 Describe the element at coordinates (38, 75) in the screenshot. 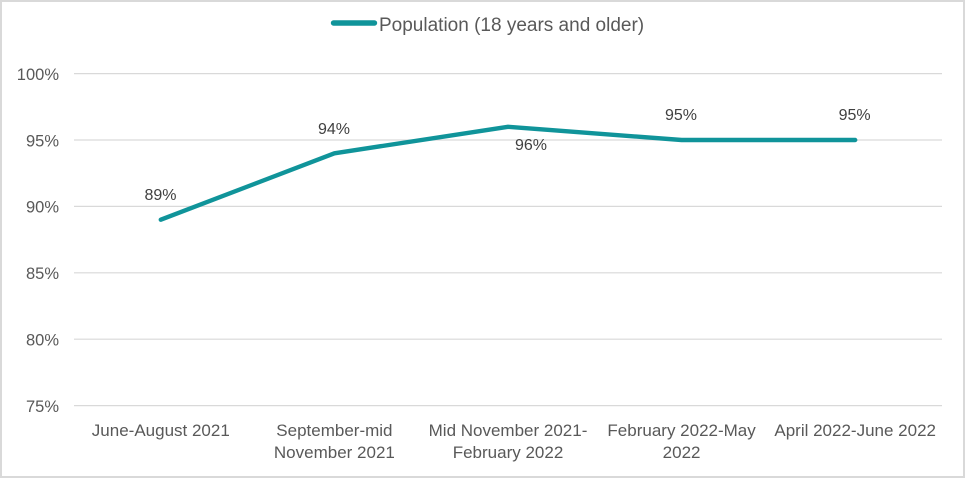

I see `svg-text: 100%` at that location.